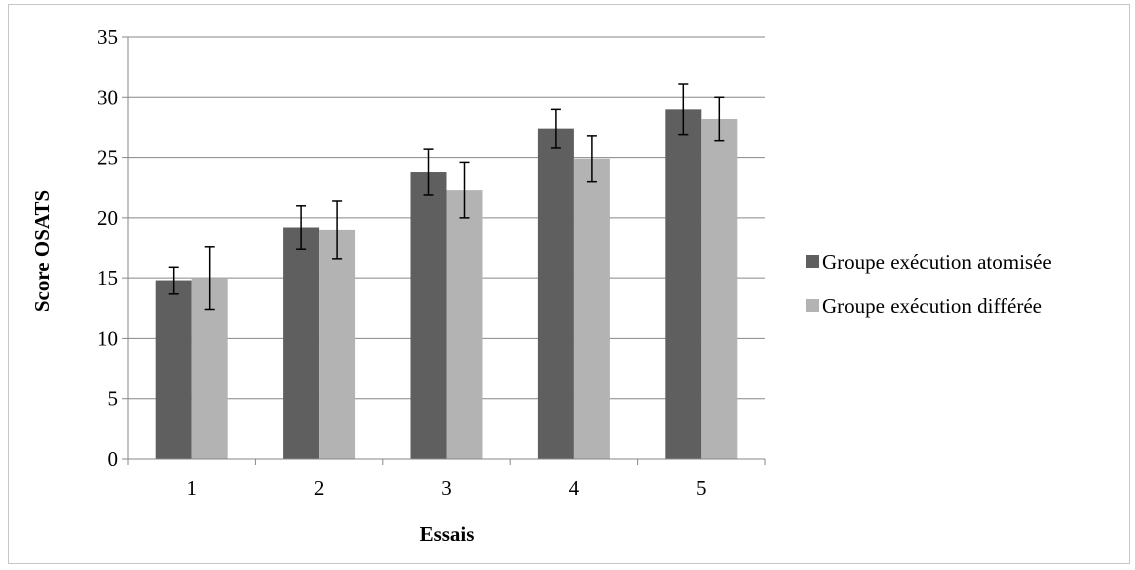 This screenshot has width=1135, height=570. Describe the element at coordinates (319, 488) in the screenshot. I see `x-tick-label: 2` at that location.